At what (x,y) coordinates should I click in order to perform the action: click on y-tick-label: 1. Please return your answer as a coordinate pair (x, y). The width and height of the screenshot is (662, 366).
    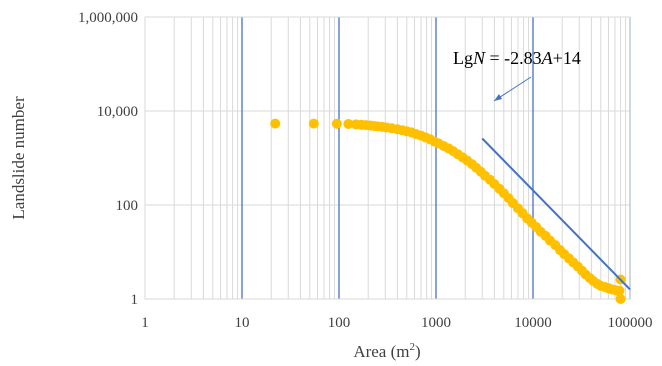
    Looking at the image, I should click on (135, 300).